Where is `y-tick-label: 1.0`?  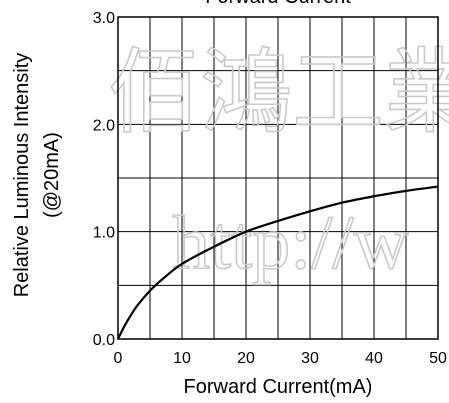 y-tick-label: 1.0 is located at coordinates (104, 233).